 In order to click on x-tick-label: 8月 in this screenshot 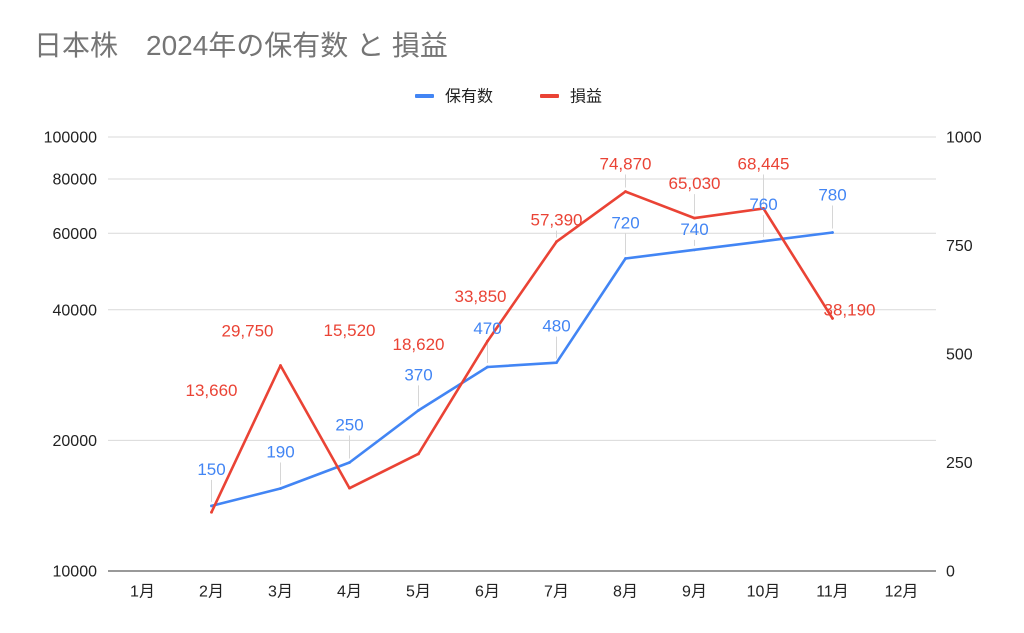, I will do `click(625, 592)`.